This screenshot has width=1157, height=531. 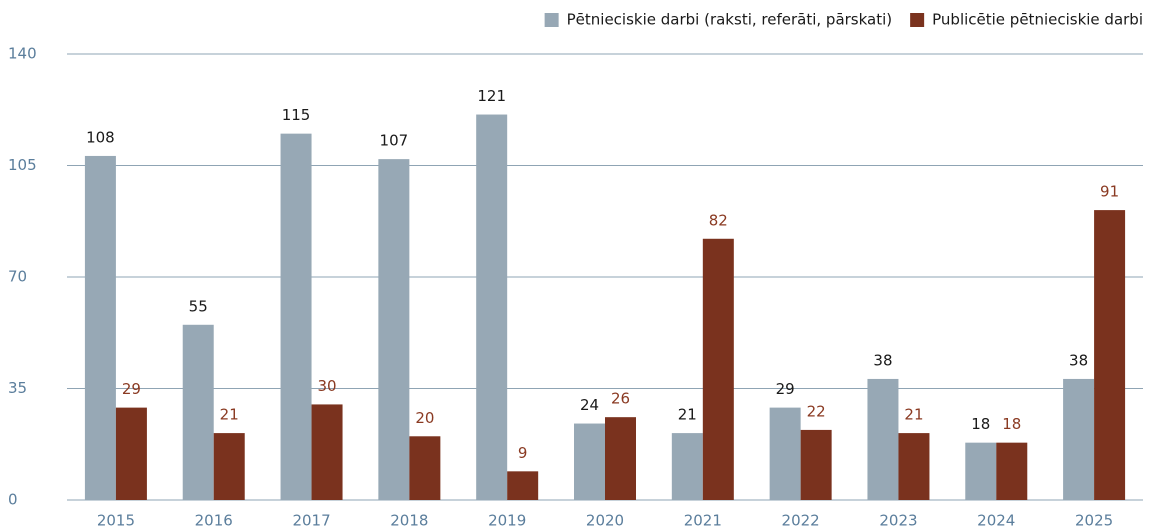 What do you see at coordinates (1094, 521) in the screenshot?
I see `x-tick-label: 2025` at bounding box center [1094, 521].